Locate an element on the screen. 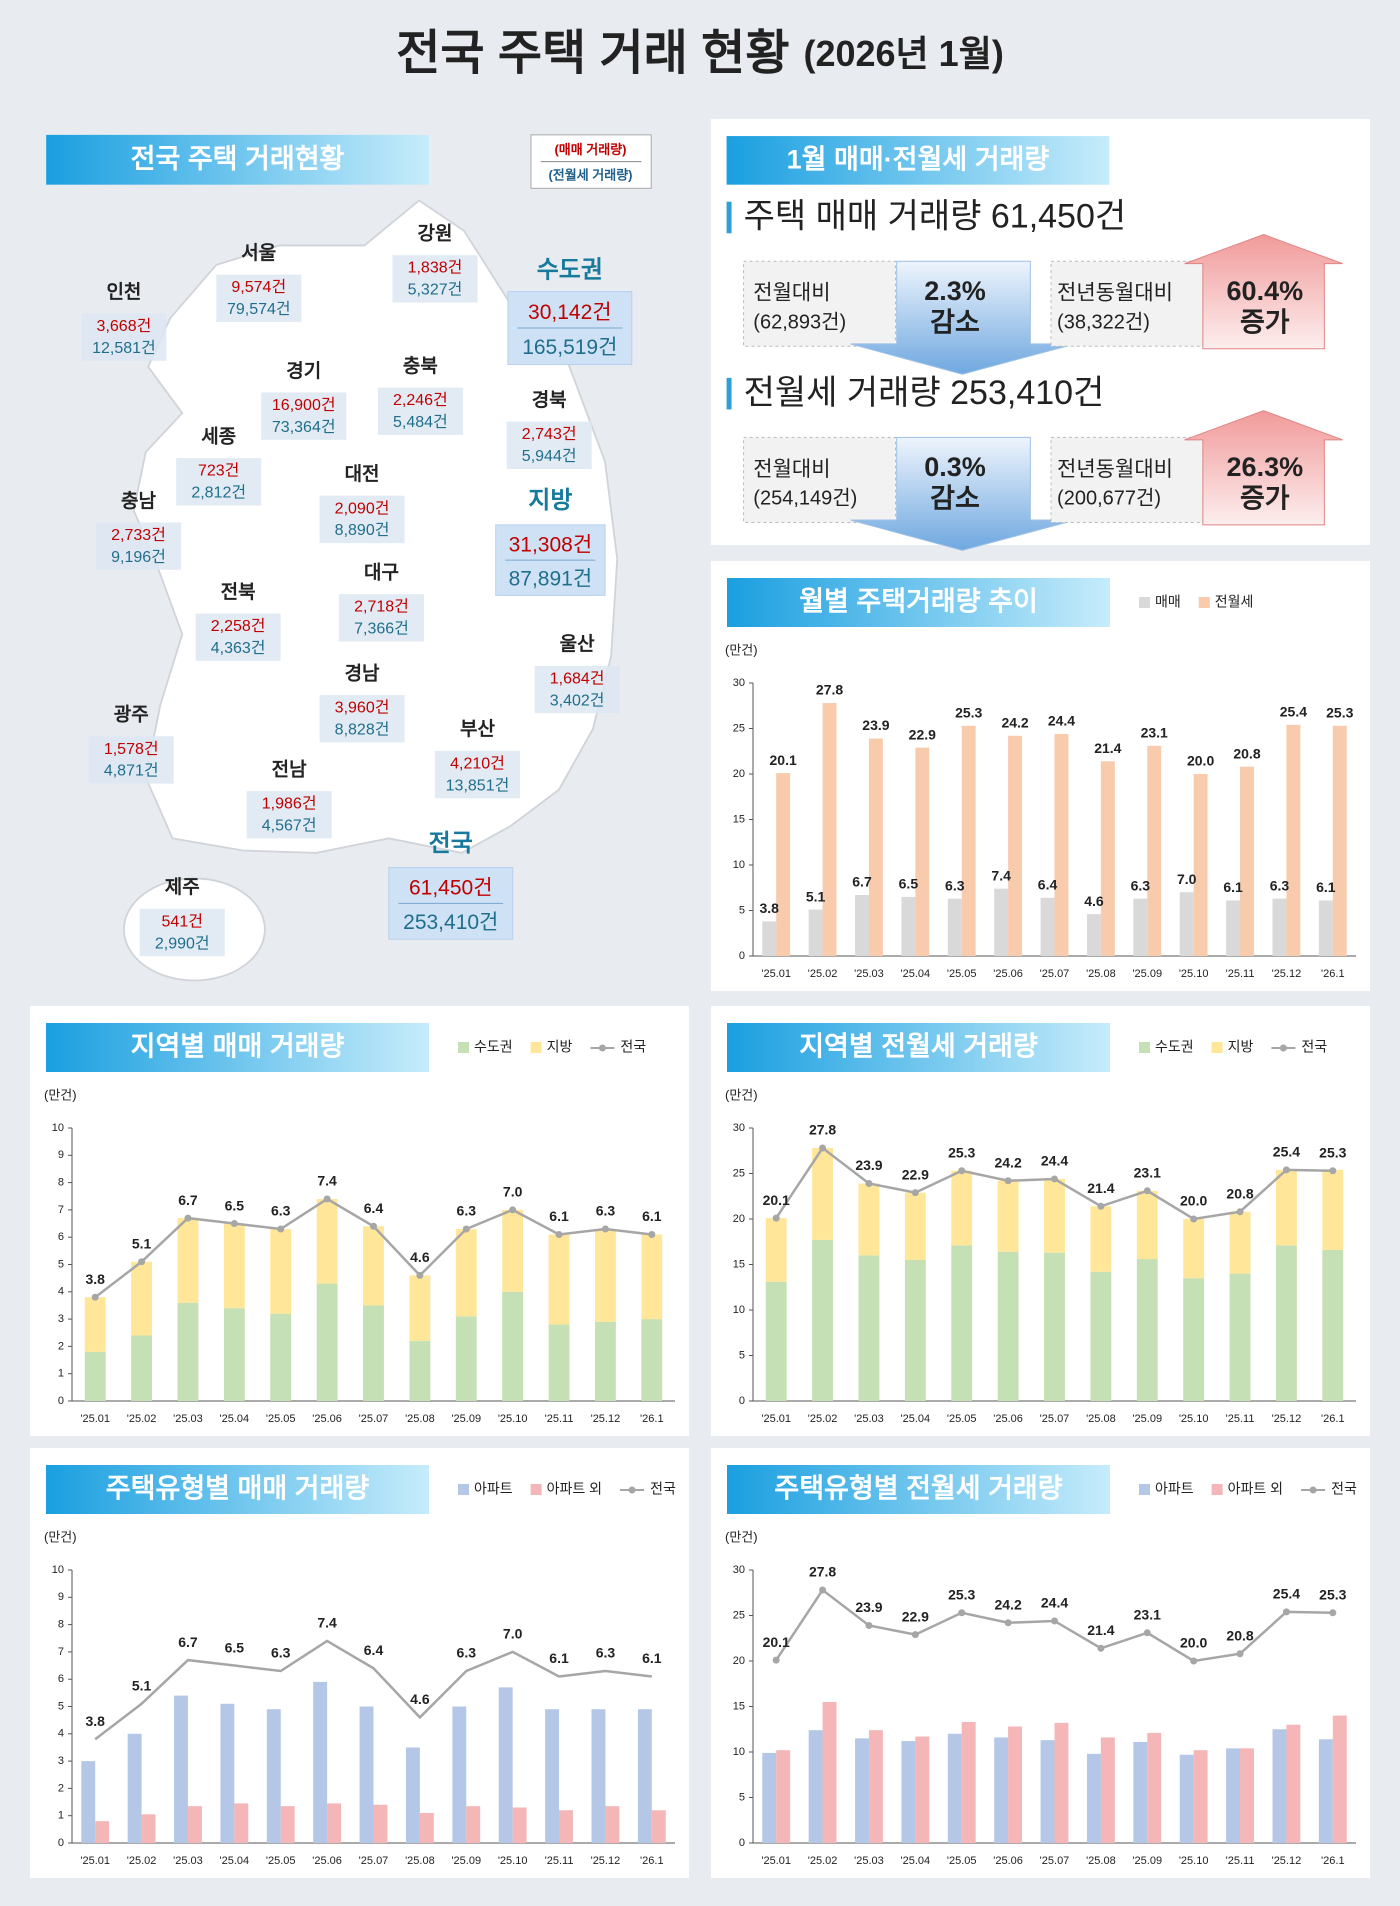 This screenshot has height=1906, width=1400. group-sale: 61,450건 is located at coordinates (451, 888).